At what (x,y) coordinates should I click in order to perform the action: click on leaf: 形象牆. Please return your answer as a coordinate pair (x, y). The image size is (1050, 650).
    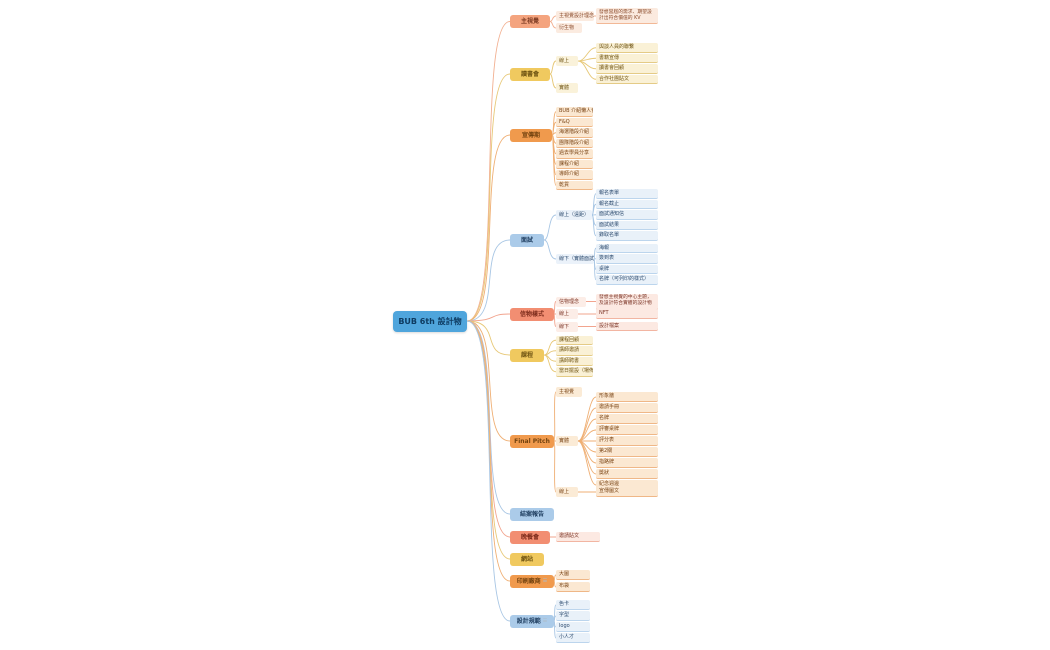
    Looking at the image, I should click on (627, 397).